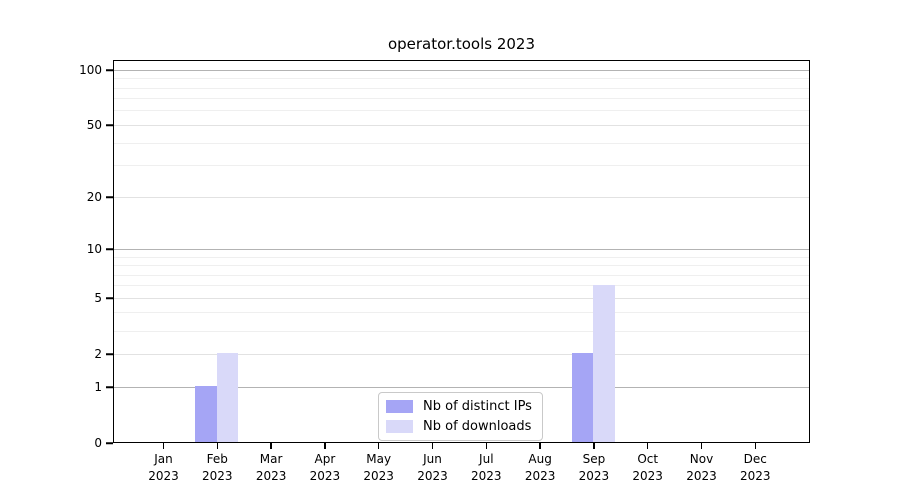 The image size is (900, 500). What do you see at coordinates (271, 467) in the screenshot?
I see `x-tick-label-mar: Mar 2023` at bounding box center [271, 467].